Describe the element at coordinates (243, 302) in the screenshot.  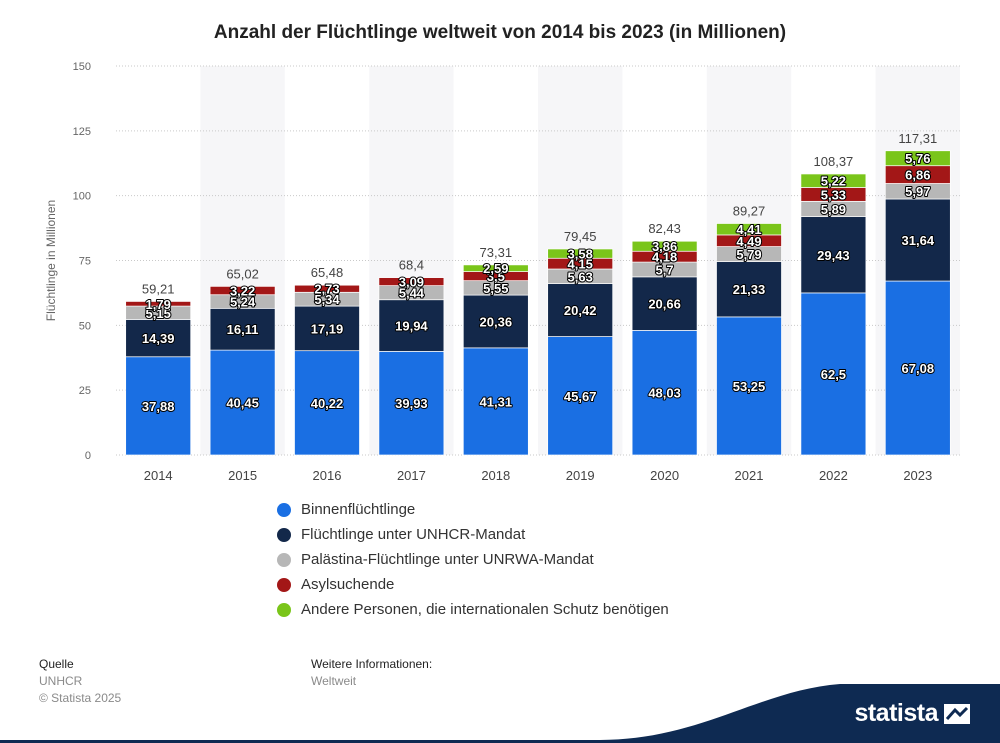
I see `data-label: 5,24` at that location.